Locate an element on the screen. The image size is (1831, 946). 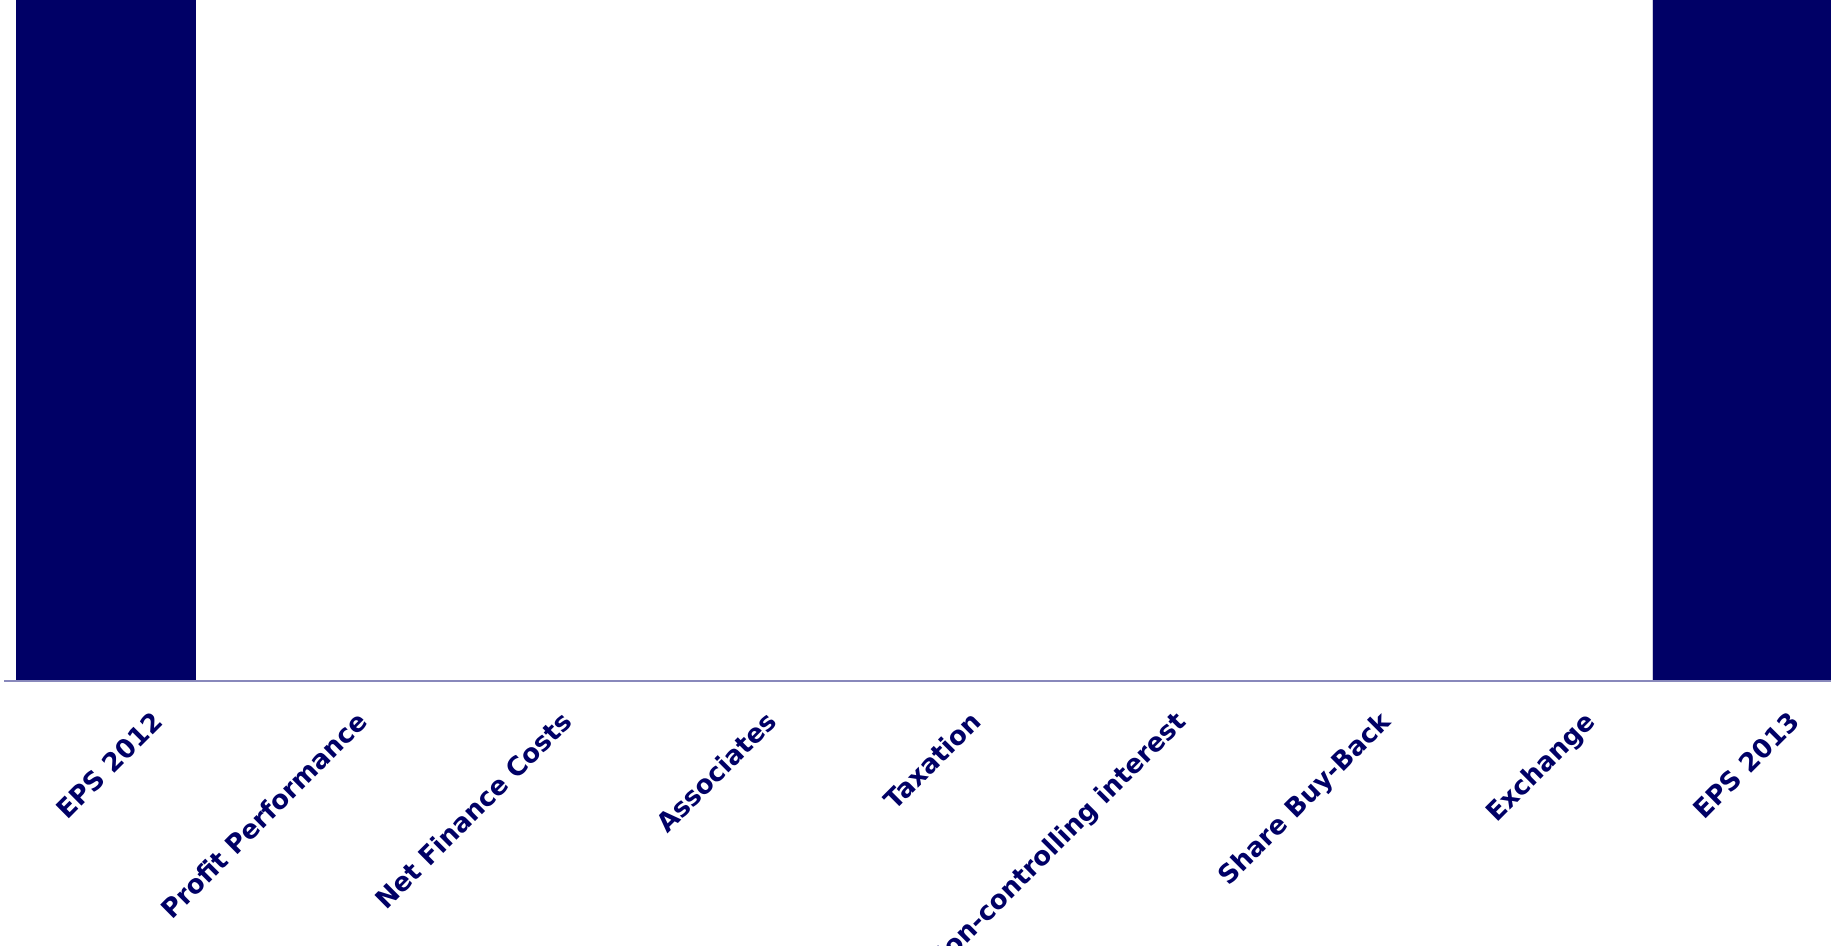
category-label-profit-performance: Profit Performance is located at coordinates (265, 816).